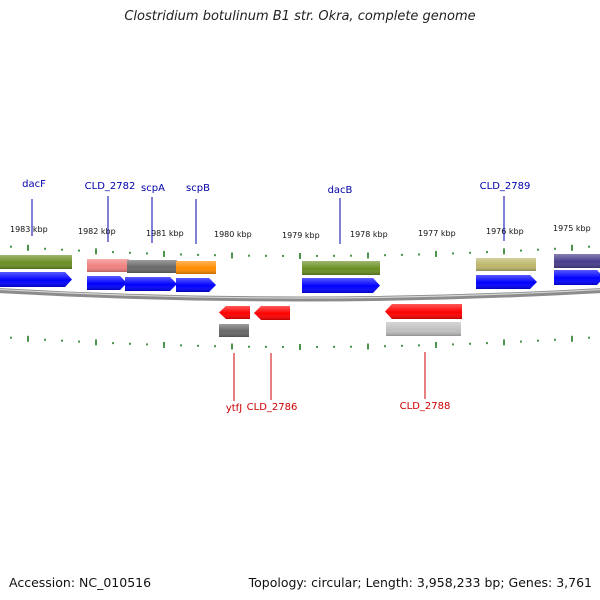 The width and height of the screenshot is (600, 600). Describe the element at coordinates (506, 264) in the screenshot. I see `feature-bar-CLD_2789-shade` at that location.